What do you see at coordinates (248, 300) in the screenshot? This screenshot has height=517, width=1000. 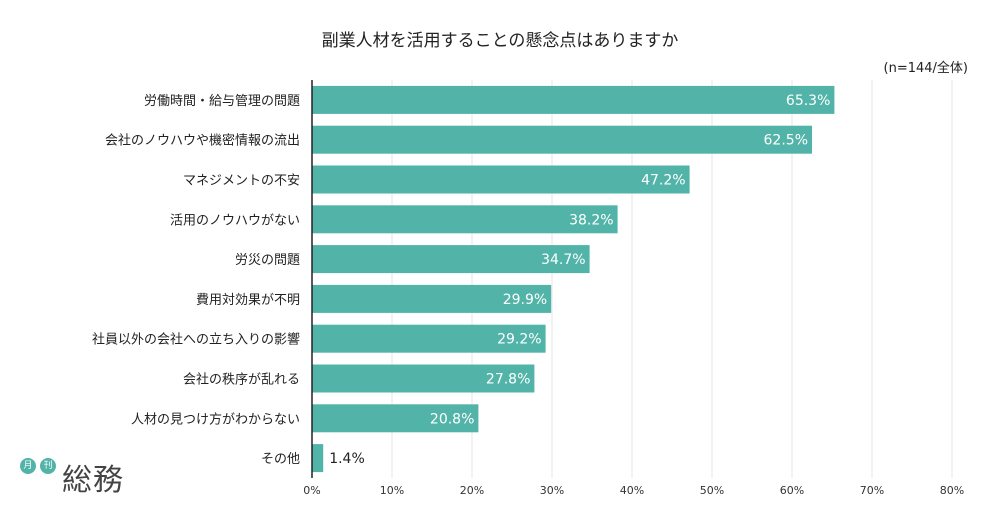 I see `category-label: 費用対効果が不明` at bounding box center [248, 300].